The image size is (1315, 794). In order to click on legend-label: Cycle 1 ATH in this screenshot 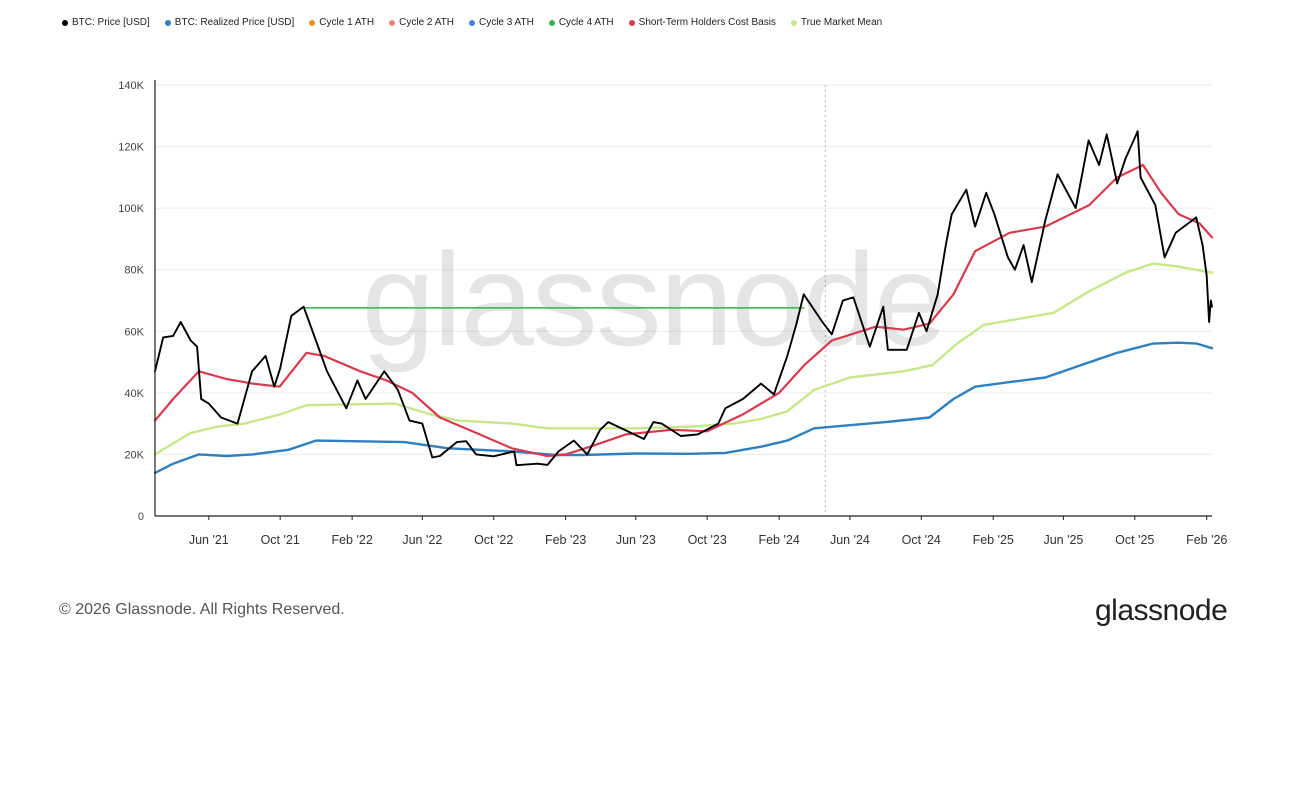, I will do `click(347, 22)`.